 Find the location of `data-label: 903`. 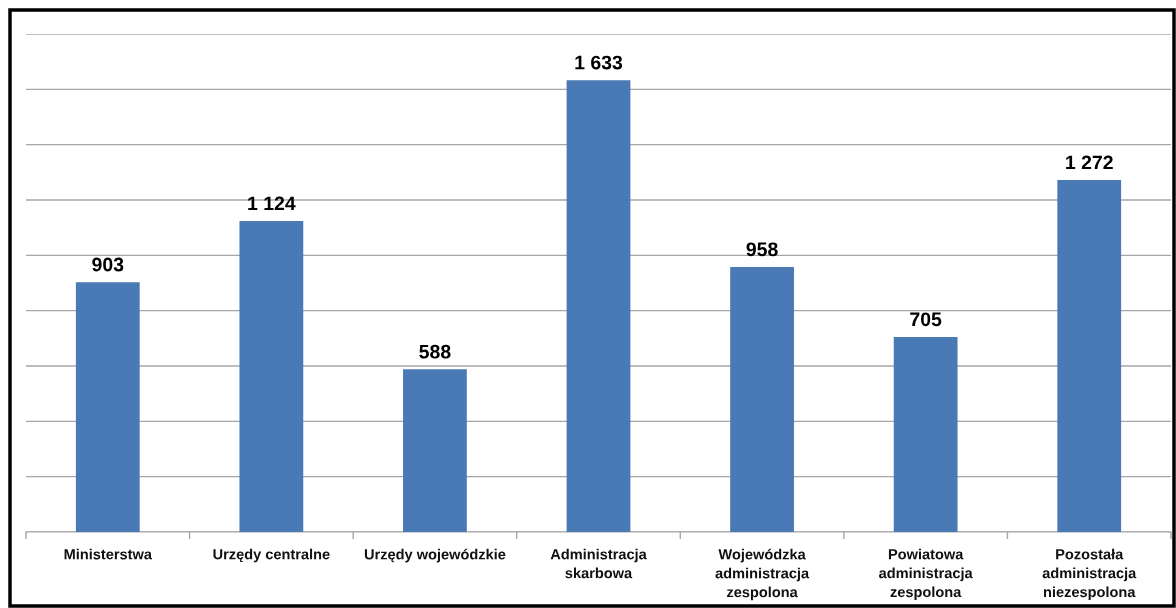

data-label: 903 is located at coordinates (108, 264).